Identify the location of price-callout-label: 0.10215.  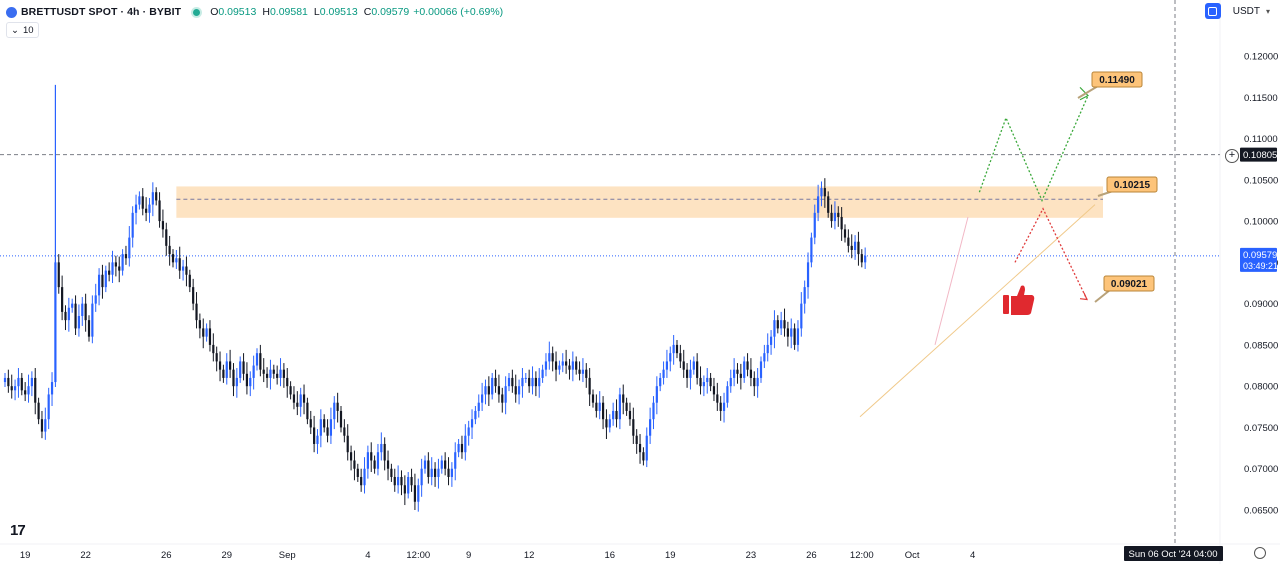
(1132, 185).